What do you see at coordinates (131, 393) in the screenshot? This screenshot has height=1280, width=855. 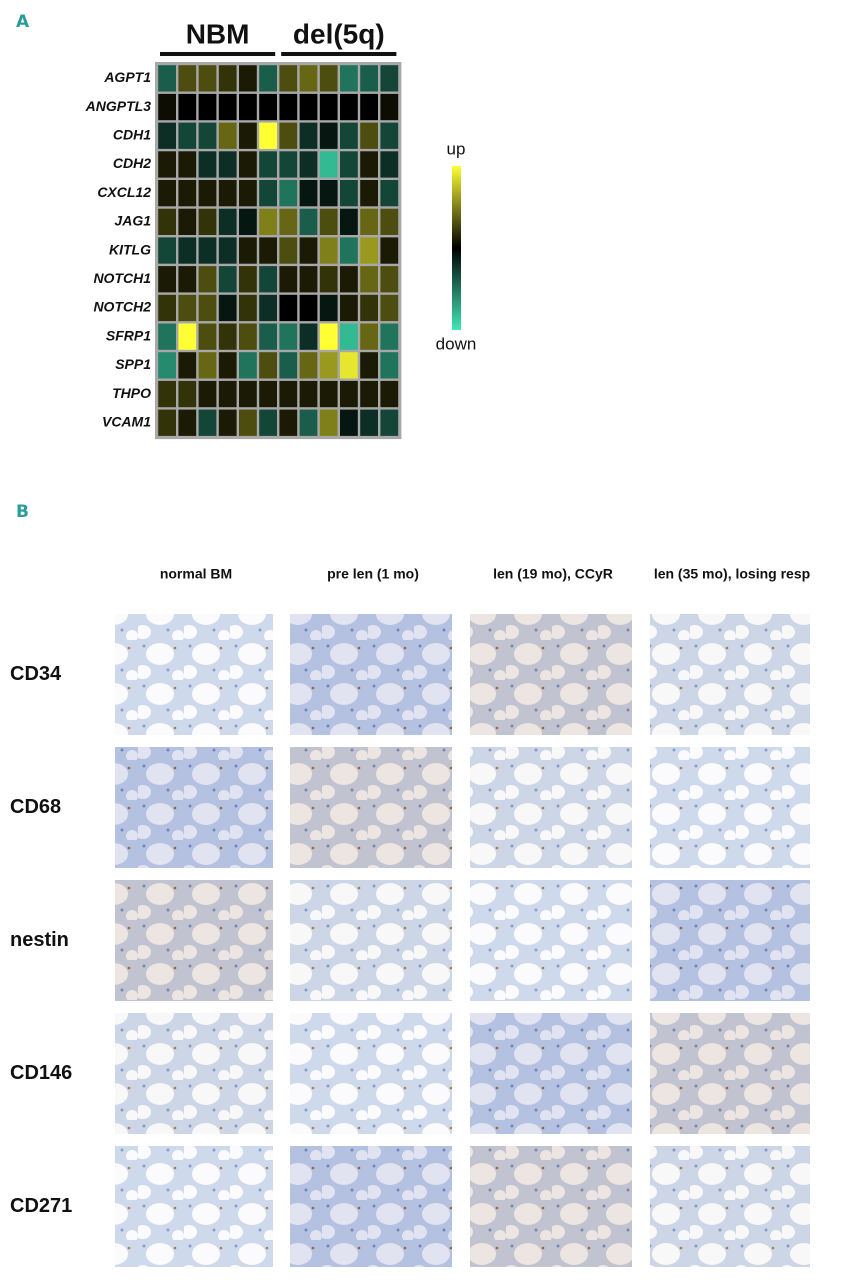 I see `gene-label: THPO` at bounding box center [131, 393].